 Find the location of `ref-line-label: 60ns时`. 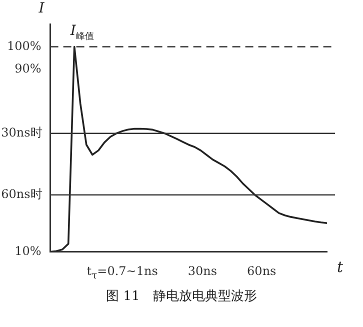

ref-line-label: 60ns时 is located at coordinates (21, 193).